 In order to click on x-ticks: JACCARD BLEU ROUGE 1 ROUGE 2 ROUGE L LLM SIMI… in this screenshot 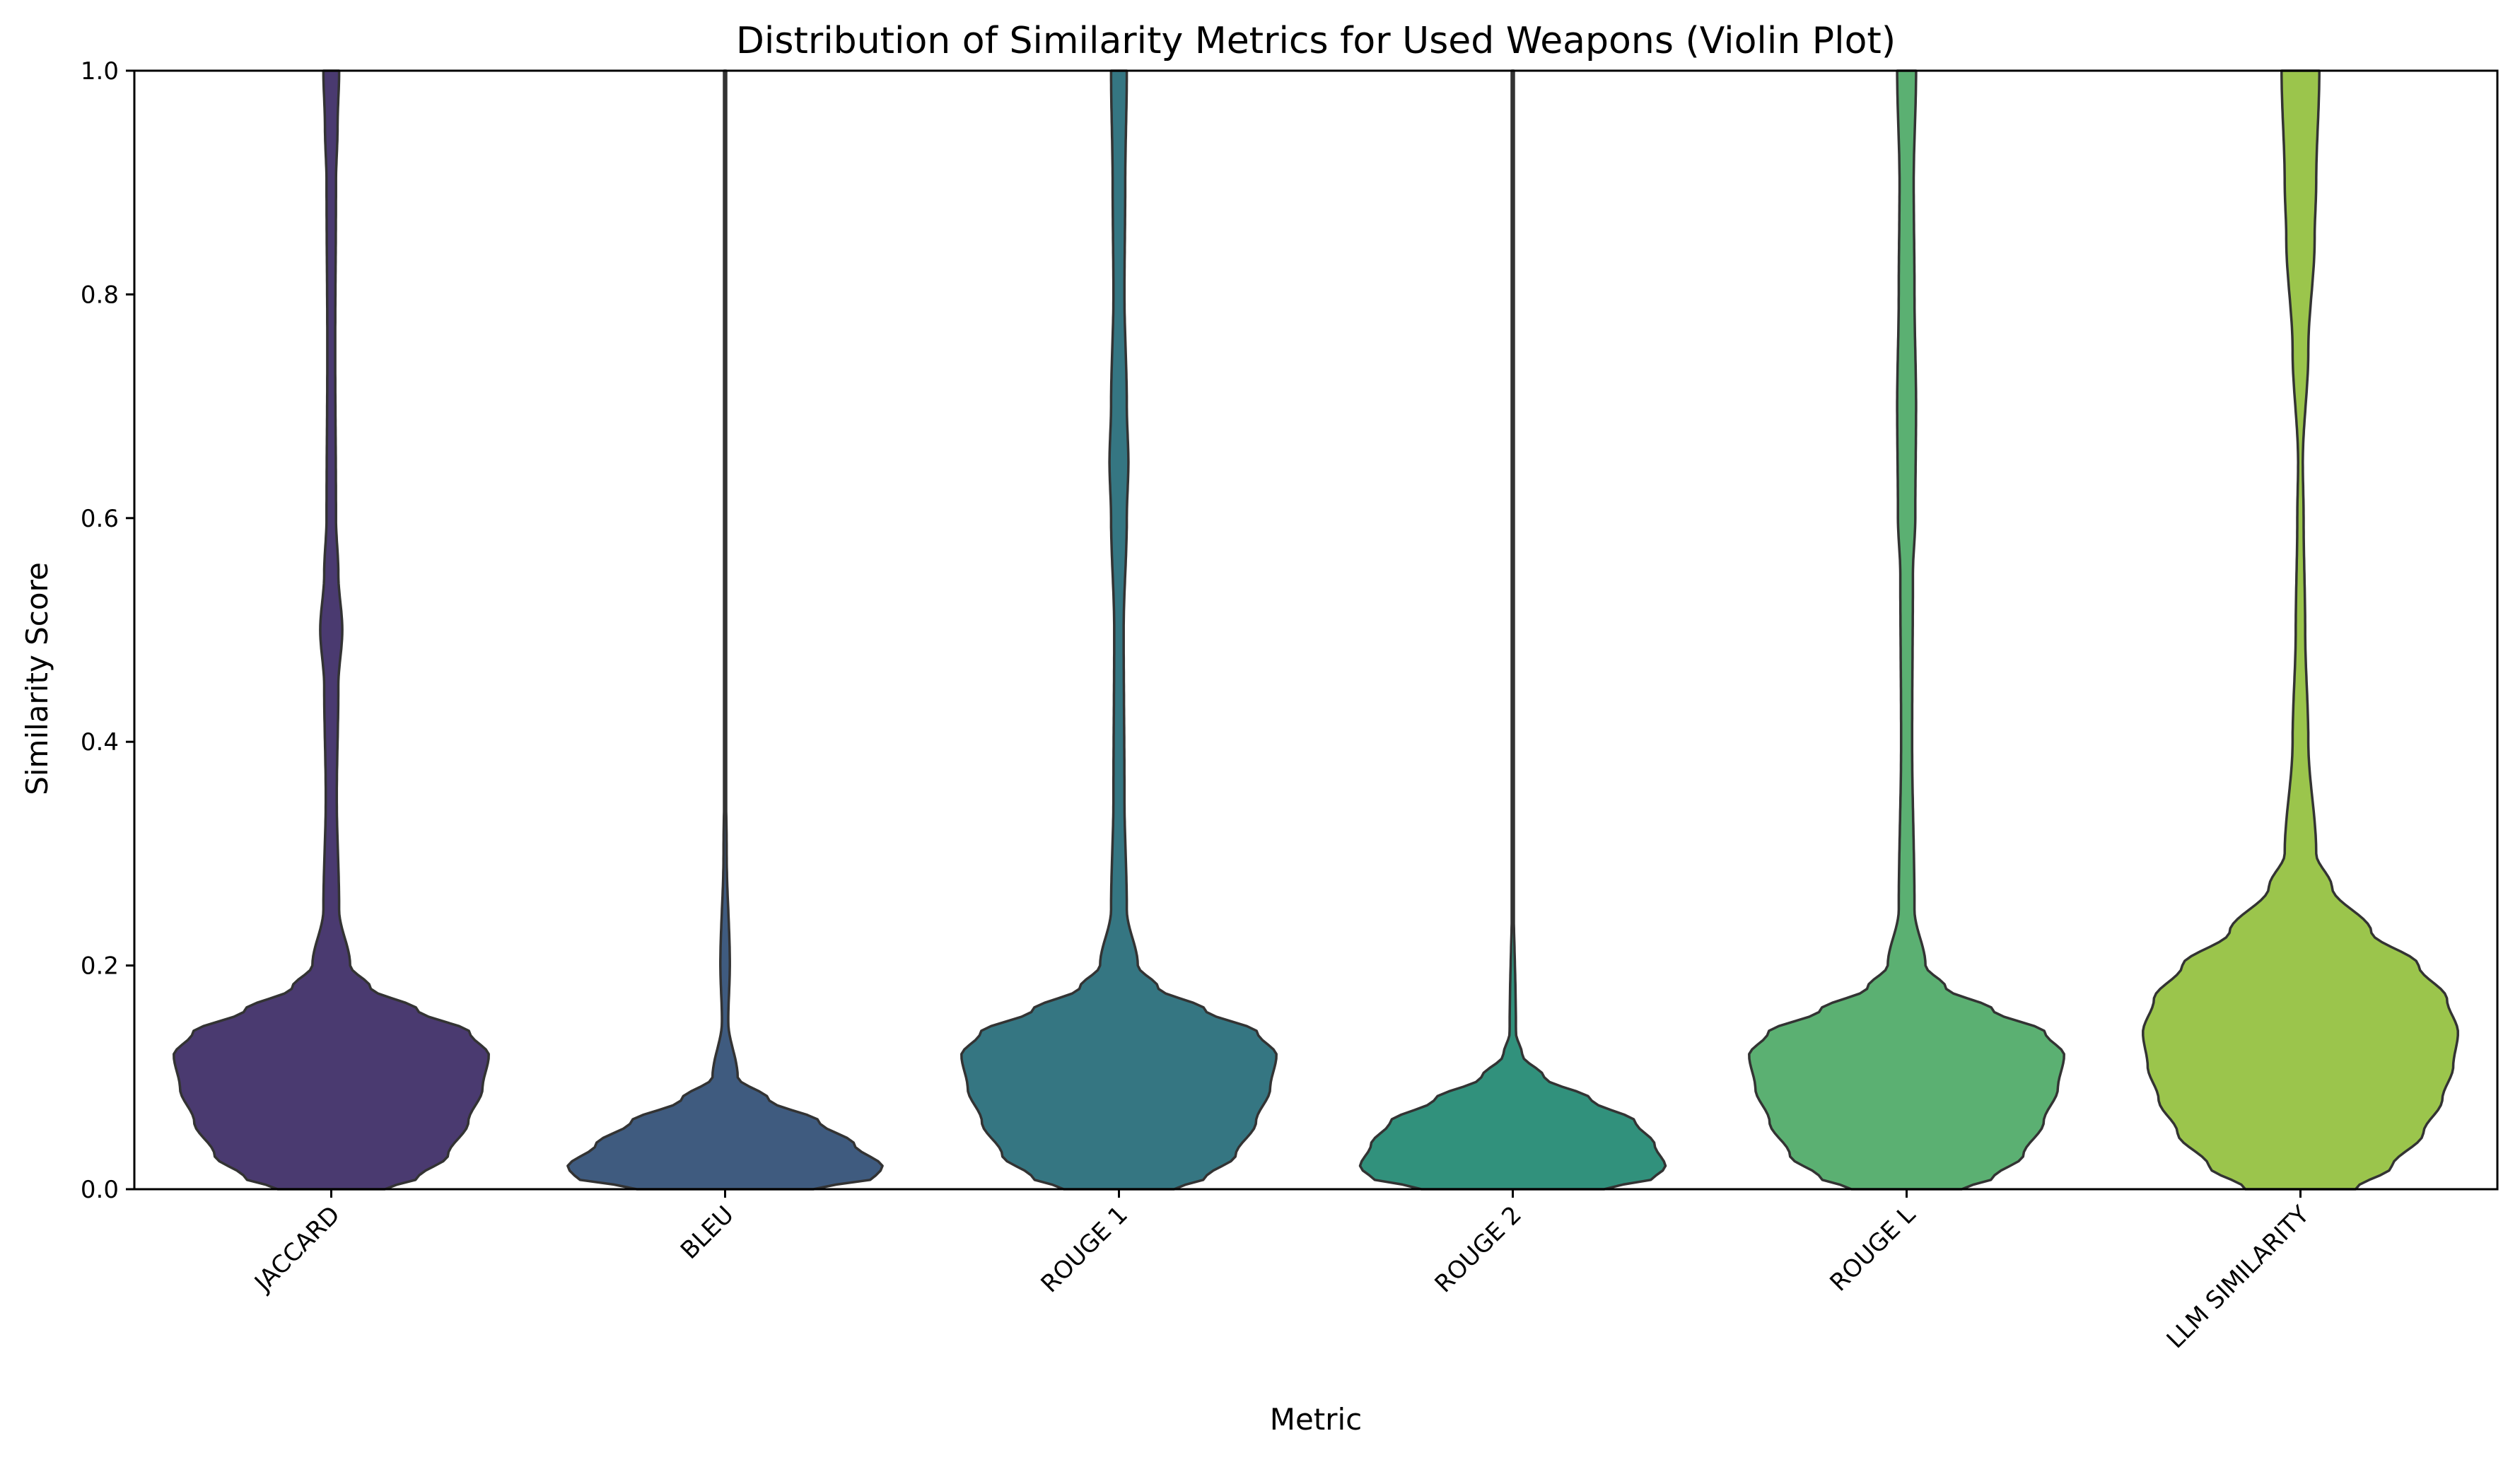, I will do `click(1282, 1271)`.